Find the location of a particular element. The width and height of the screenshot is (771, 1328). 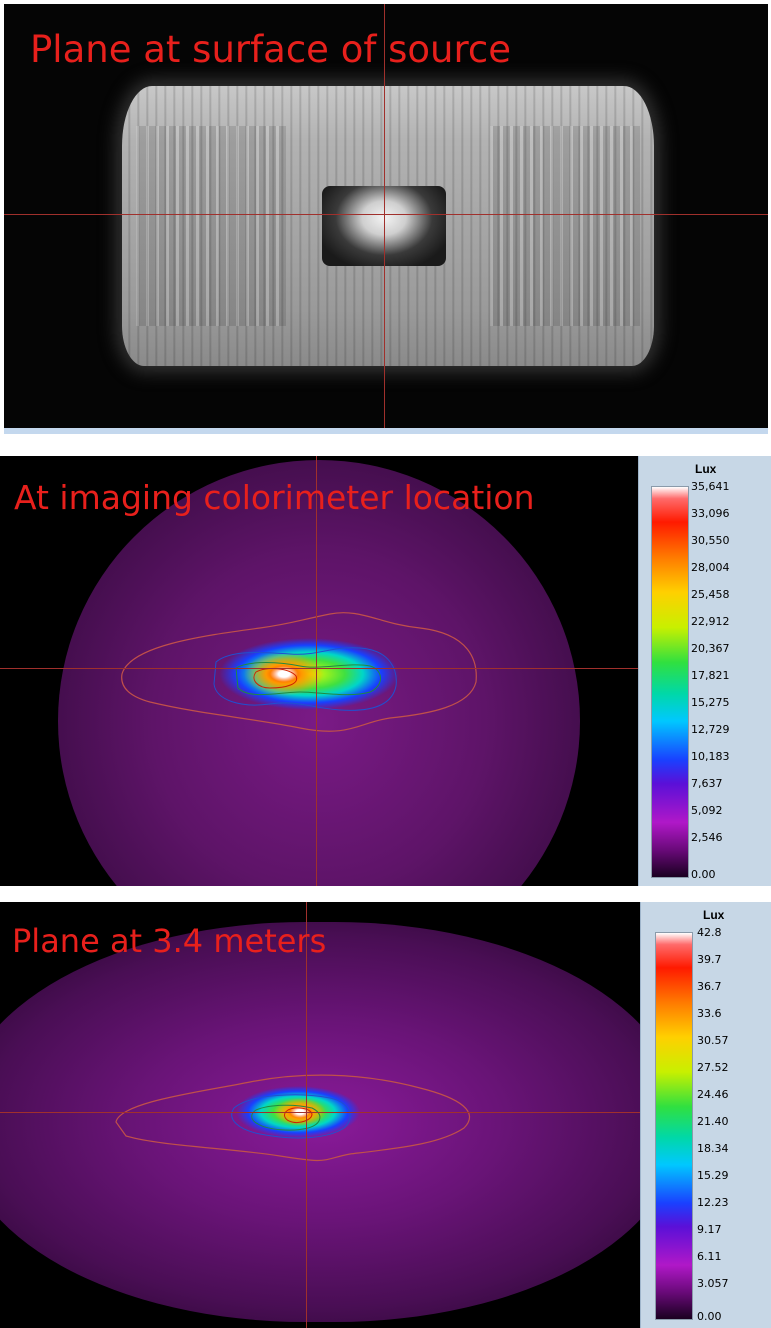

legend-tick: 6.11 is located at coordinates (709, 1256).